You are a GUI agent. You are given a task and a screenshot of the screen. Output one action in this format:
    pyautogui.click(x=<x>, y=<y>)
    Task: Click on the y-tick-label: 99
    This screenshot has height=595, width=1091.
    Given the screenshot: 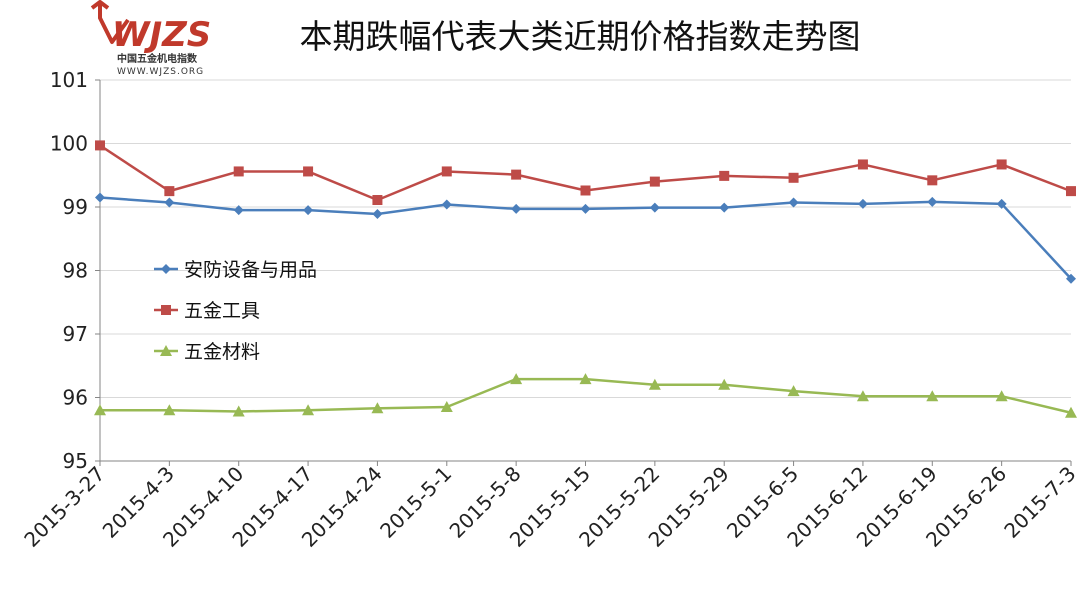 What is the action you would take?
    pyautogui.click(x=75, y=207)
    